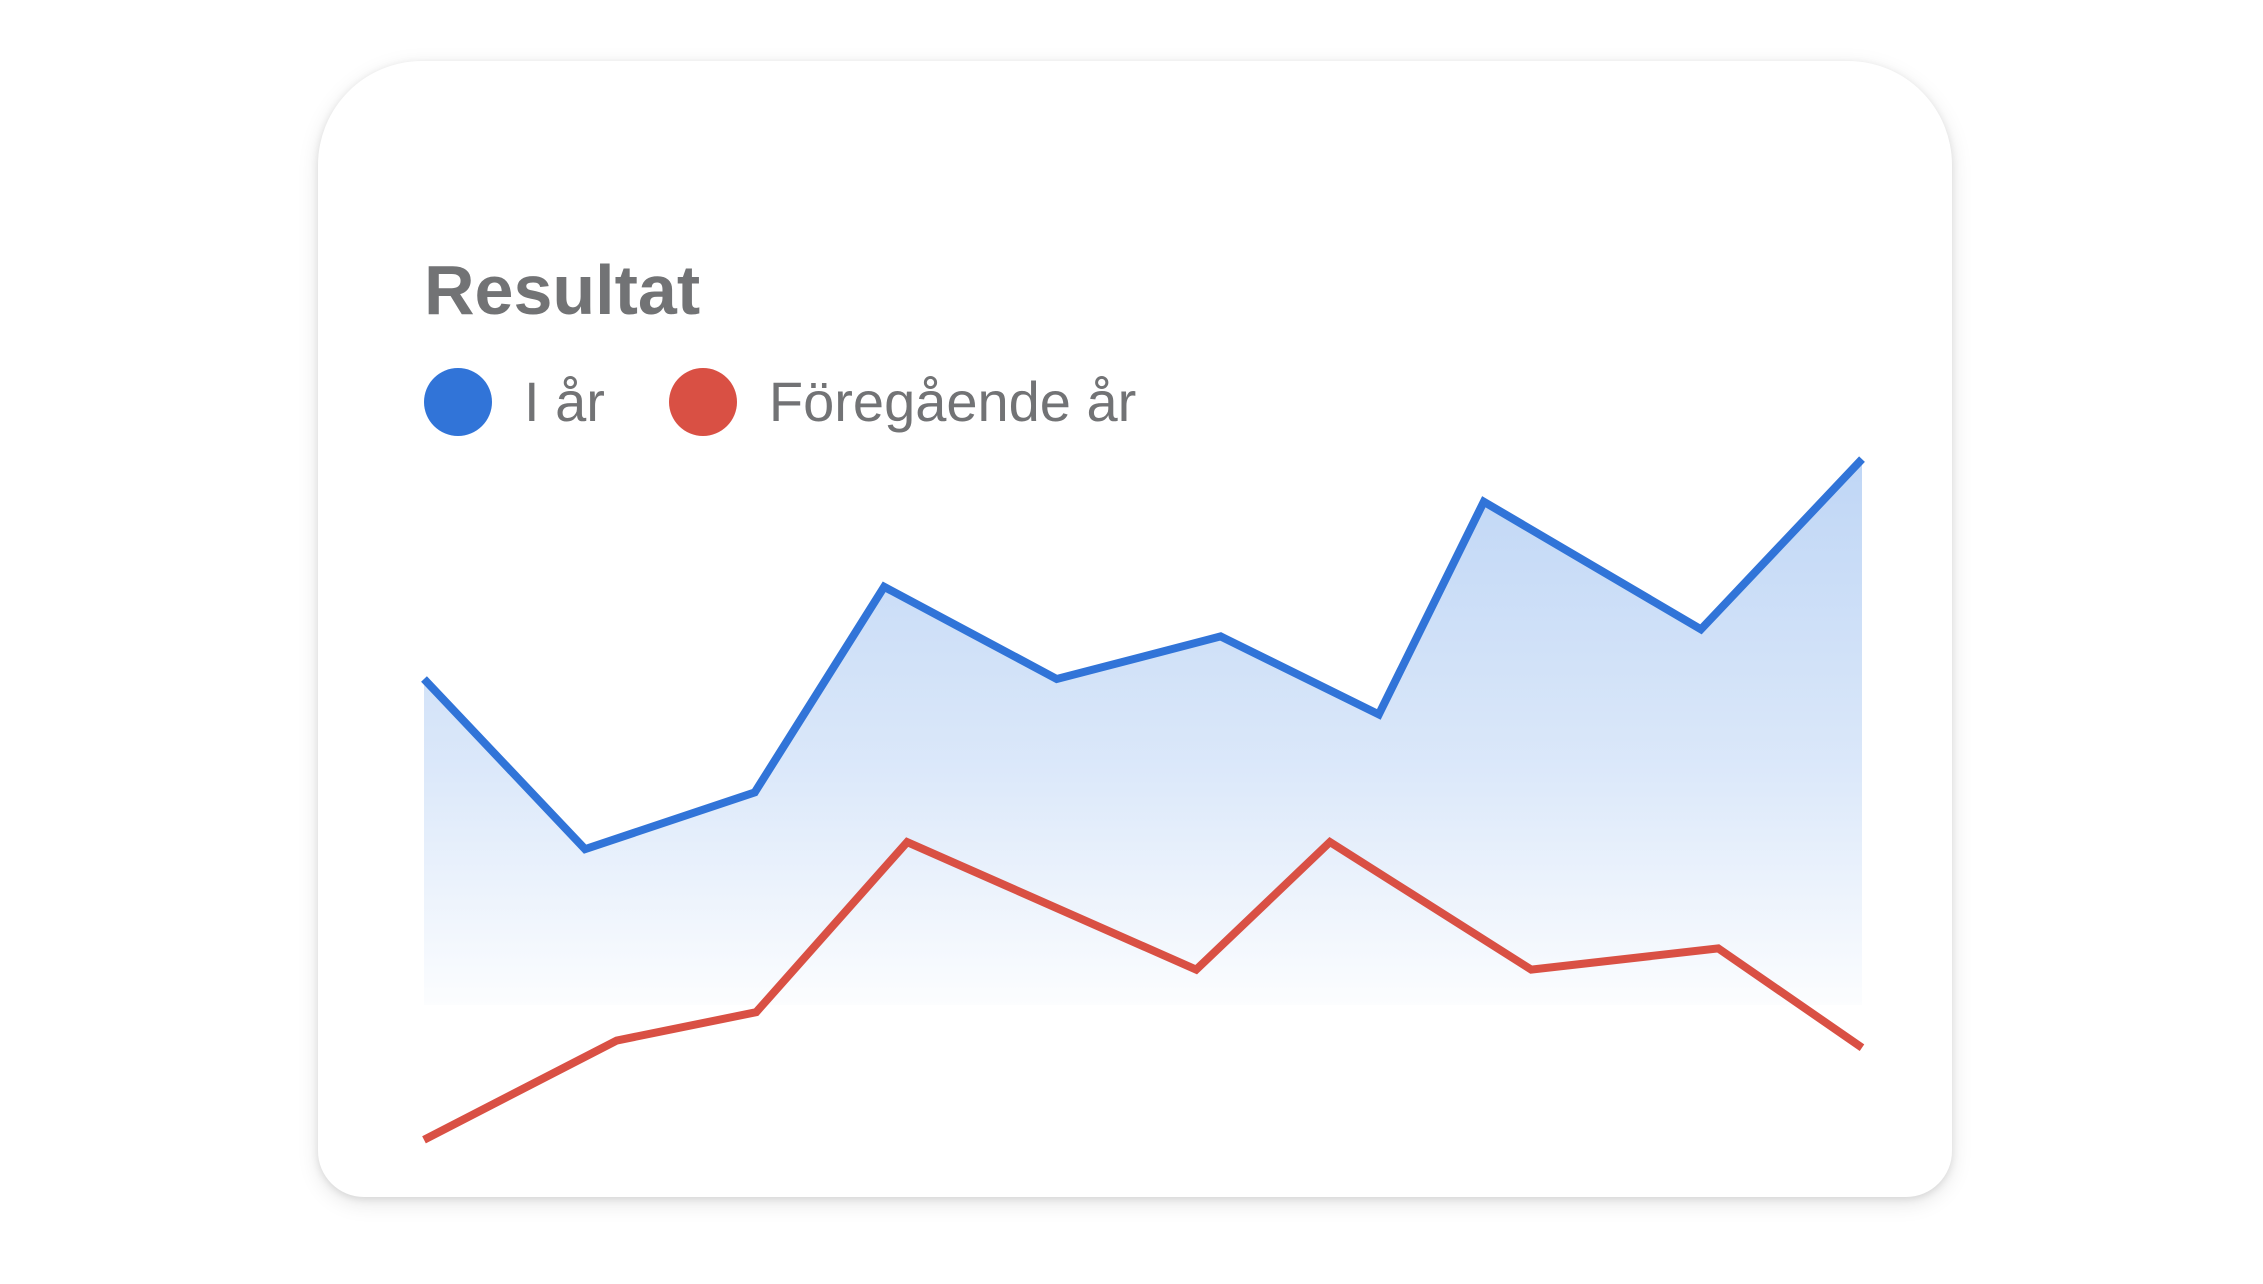  What do you see at coordinates (458, 402) in the screenshot?
I see `legend-dot-this-year` at bounding box center [458, 402].